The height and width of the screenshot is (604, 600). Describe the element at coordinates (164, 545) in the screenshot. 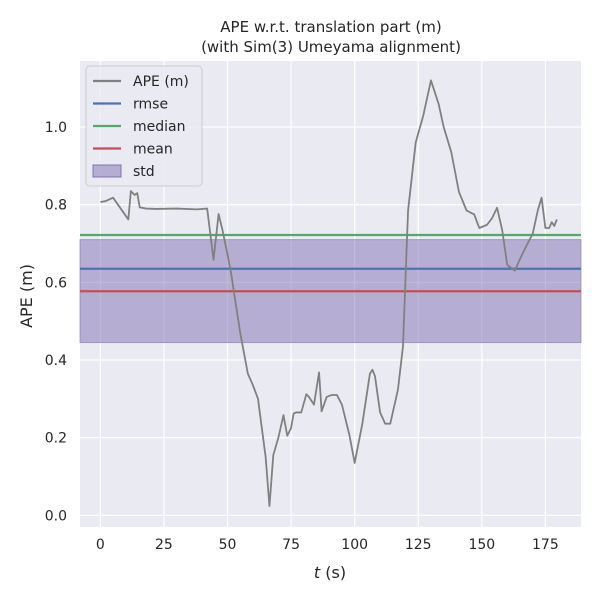

I see `x-tick-label: 25` at that location.